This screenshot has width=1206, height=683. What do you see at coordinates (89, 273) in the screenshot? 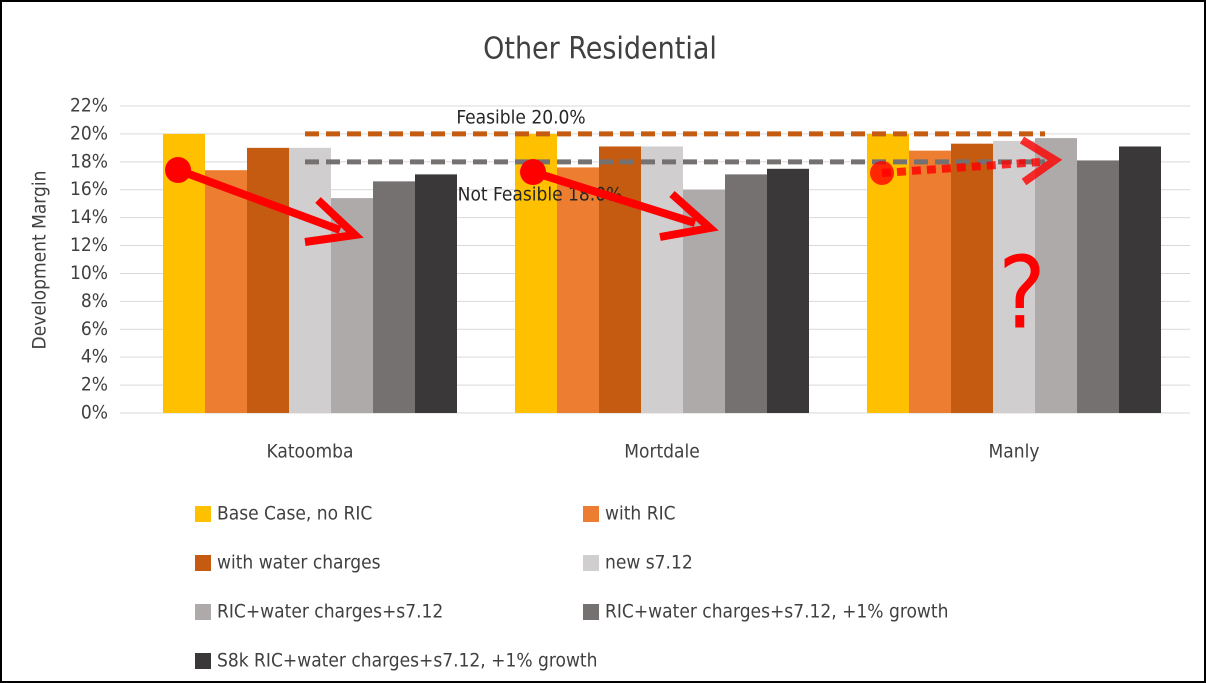
I see `y-tick-label: 10%` at bounding box center [89, 273].